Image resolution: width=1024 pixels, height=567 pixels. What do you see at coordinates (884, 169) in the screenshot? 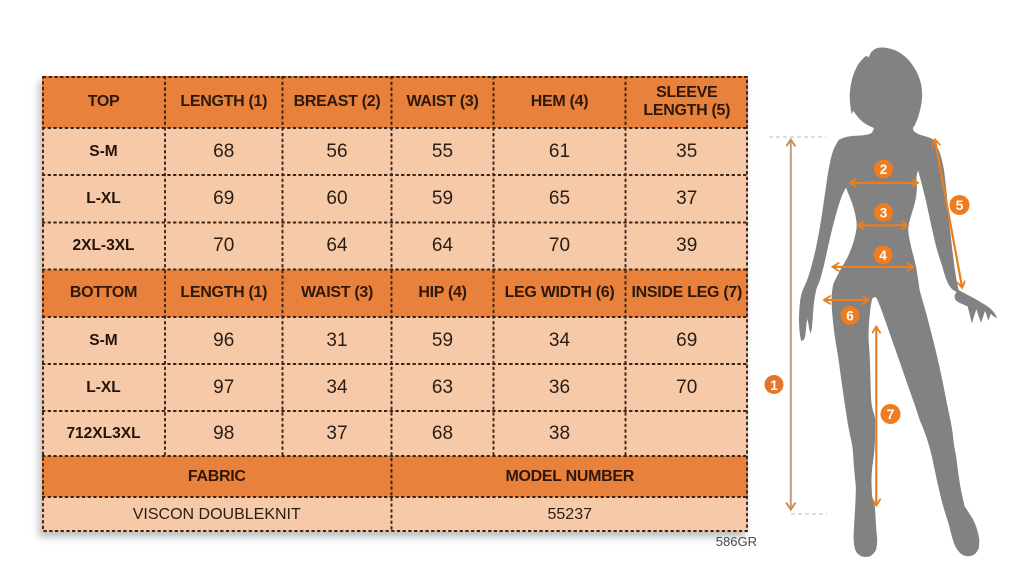
I see `svg-text: 2` at bounding box center [884, 169].